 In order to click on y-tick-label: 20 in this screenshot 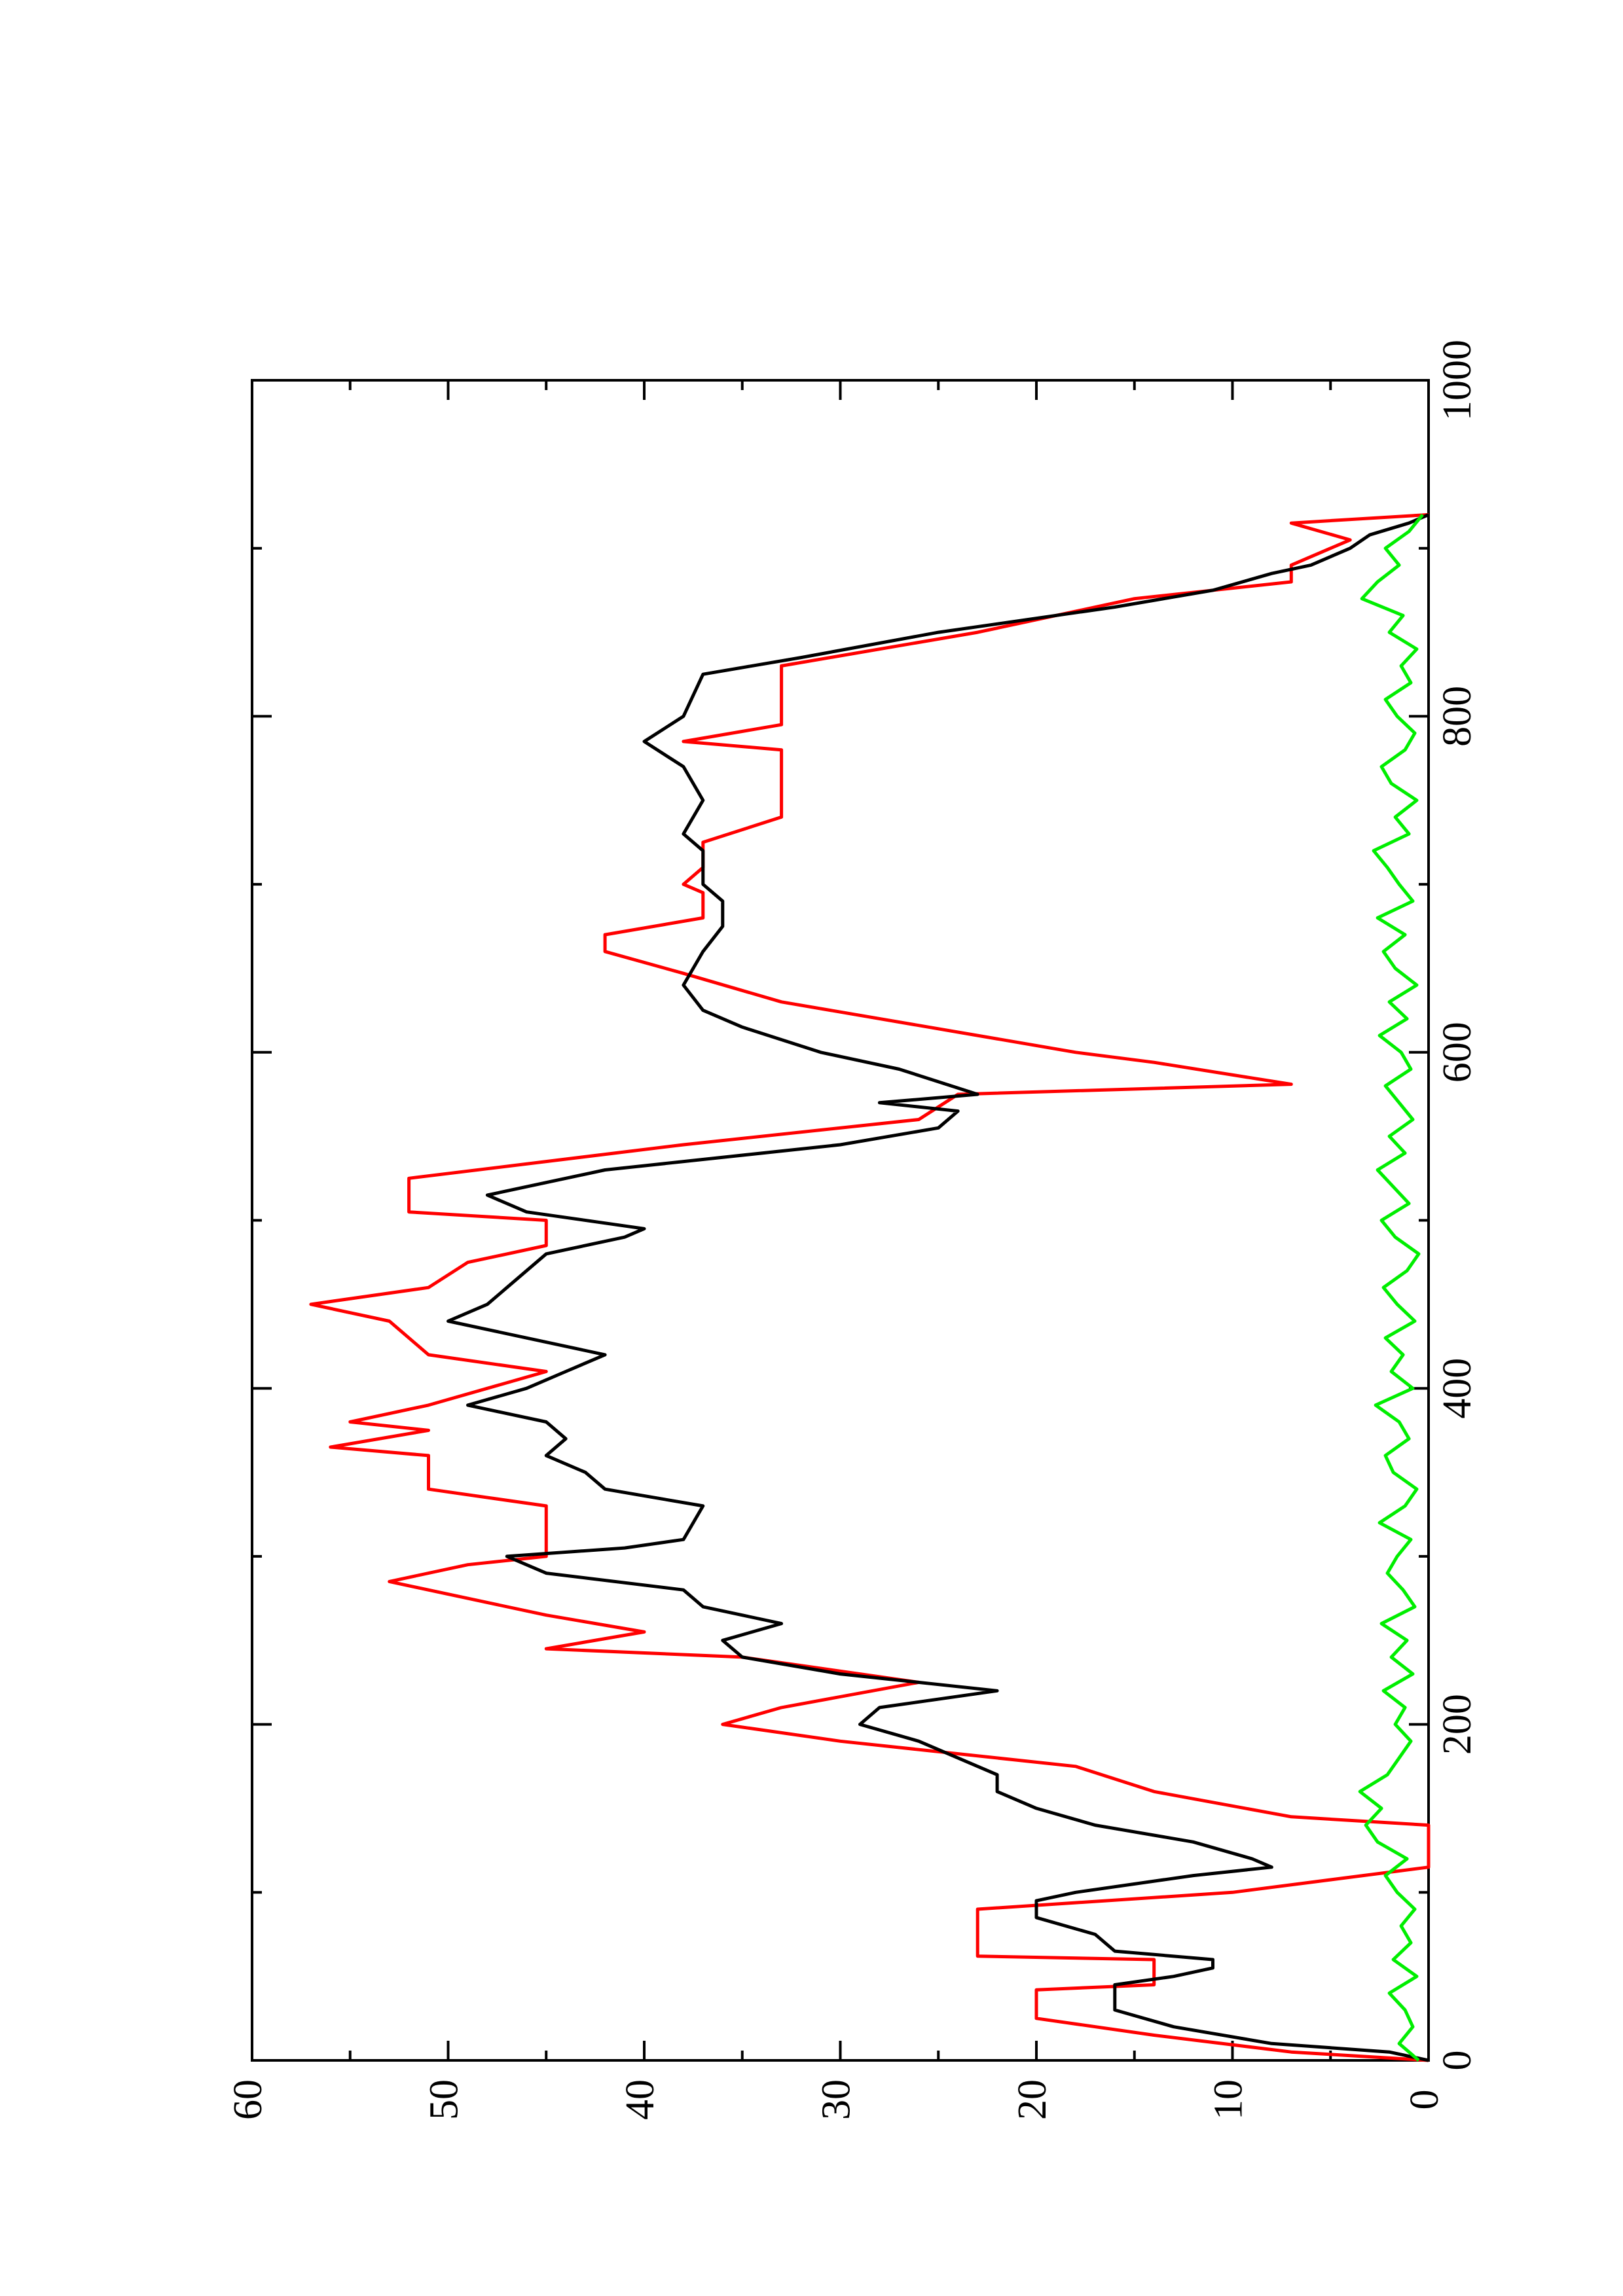, I will do `click(1032, 2099)`.